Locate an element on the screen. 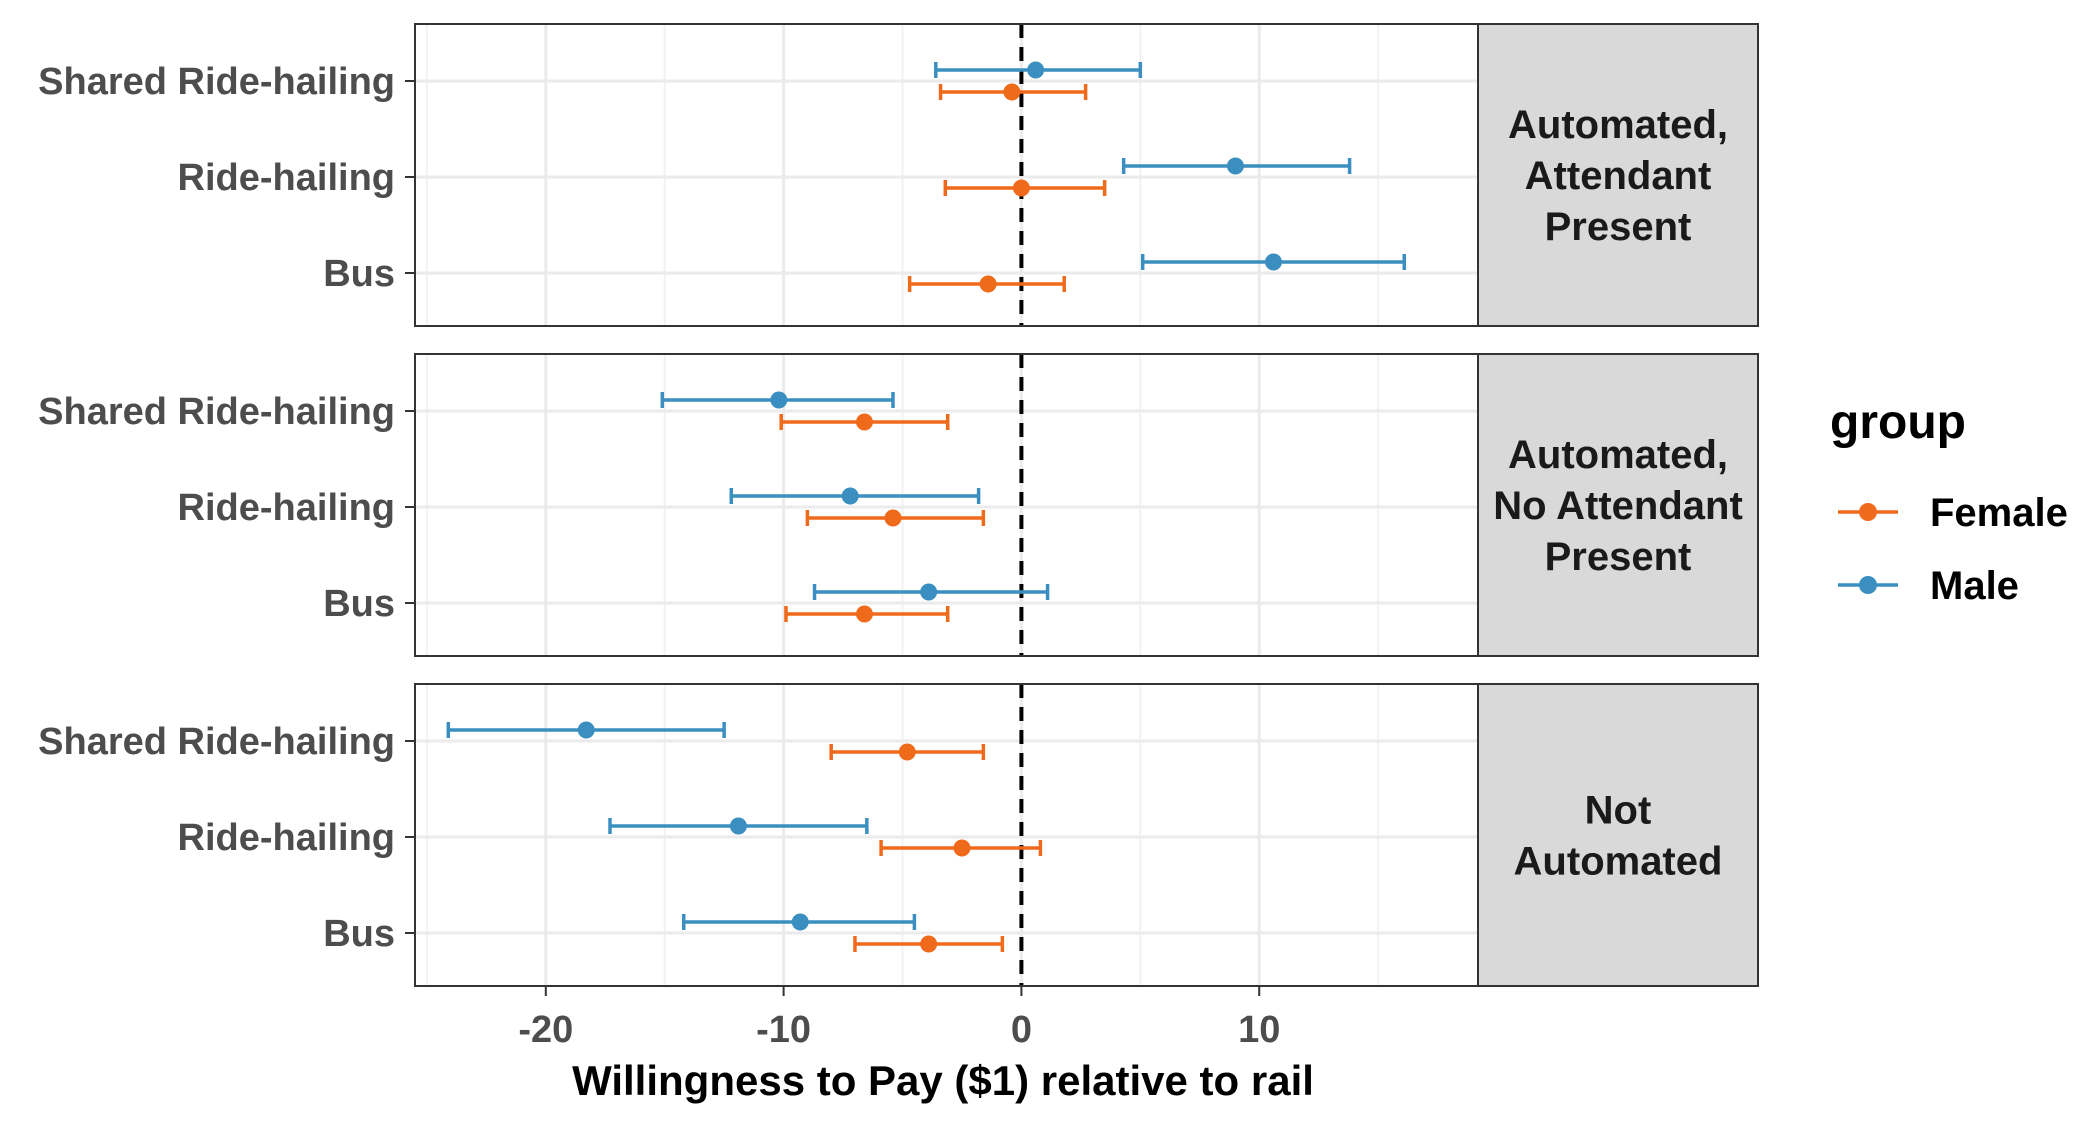  legend-label: Female is located at coordinates (1999, 513).